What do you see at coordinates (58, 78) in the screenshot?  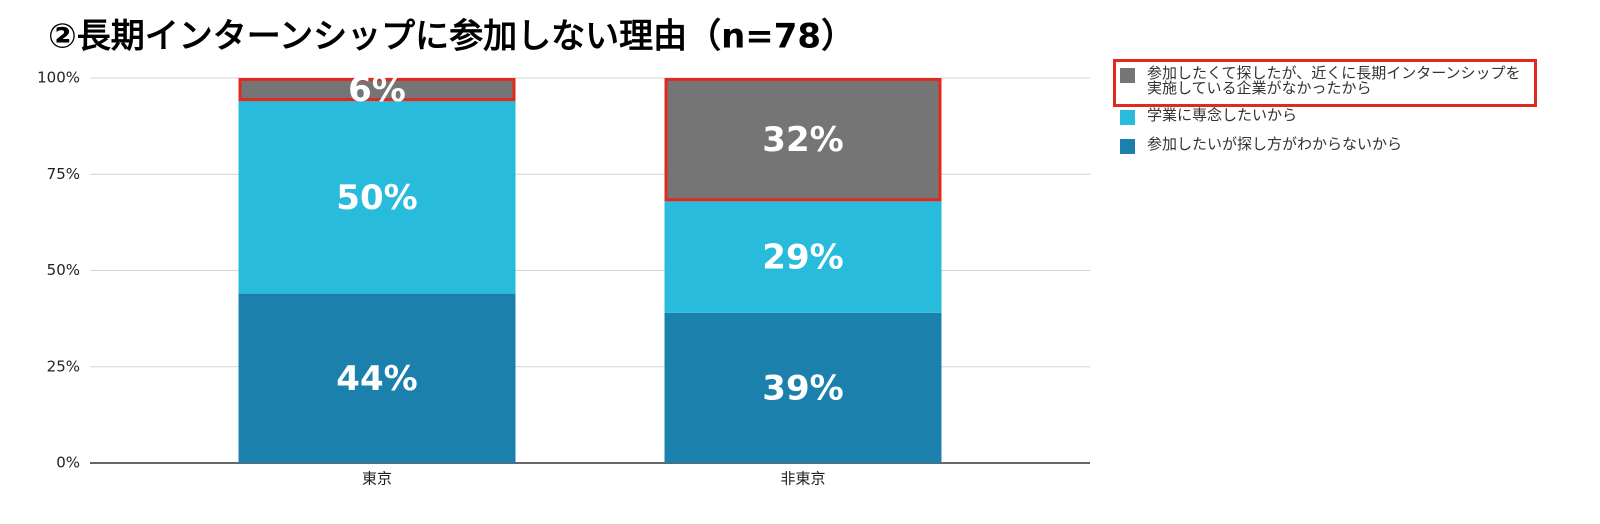 I see `y-tick-label: 100%` at bounding box center [58, 78].